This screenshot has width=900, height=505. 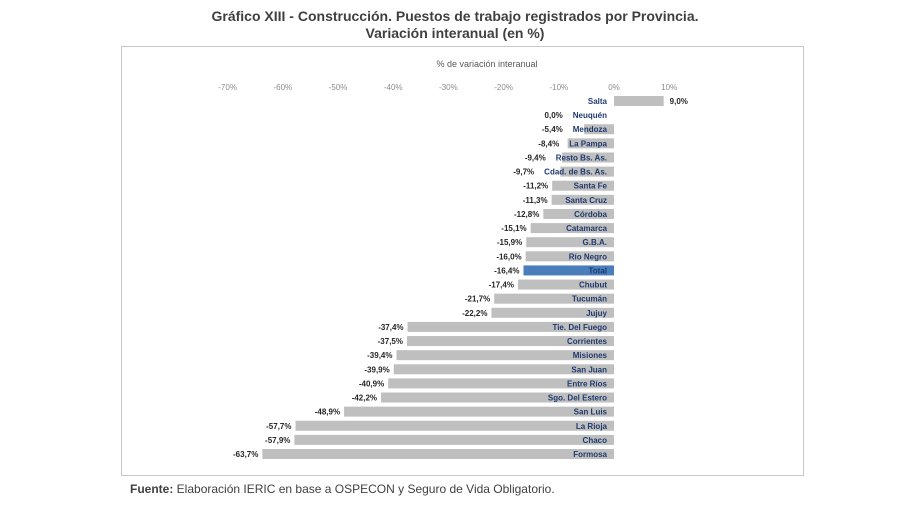 What do you see at coordinates (487, 64) in the screenshot?
I see `x-axis-label: % de variación interanual` at bounding box center [487, 64].